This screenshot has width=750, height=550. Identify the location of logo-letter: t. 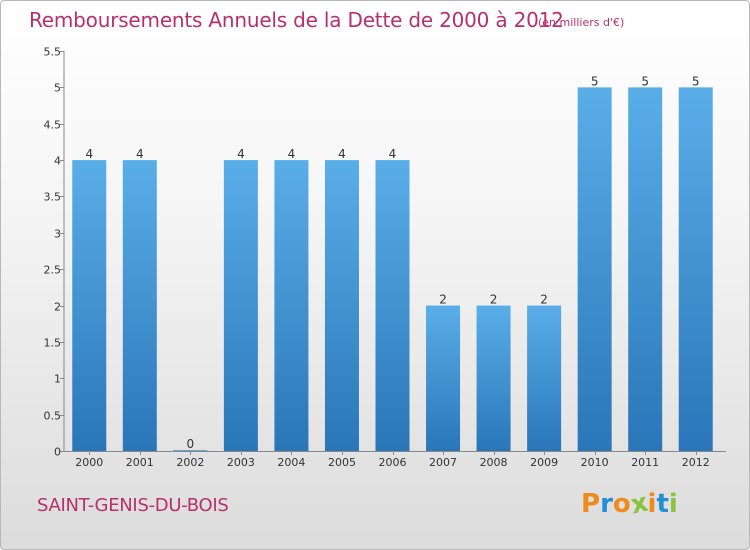
(662, 504).